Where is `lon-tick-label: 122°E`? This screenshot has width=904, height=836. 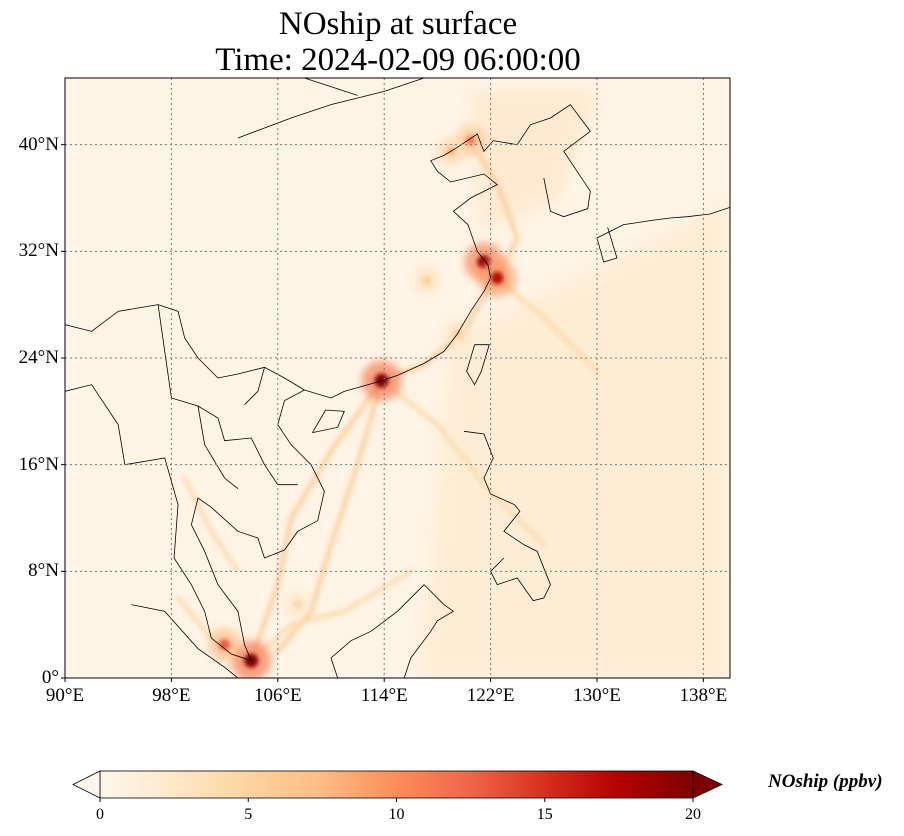 lon-tick-label: 122°E is located at coordinates (490, 695).